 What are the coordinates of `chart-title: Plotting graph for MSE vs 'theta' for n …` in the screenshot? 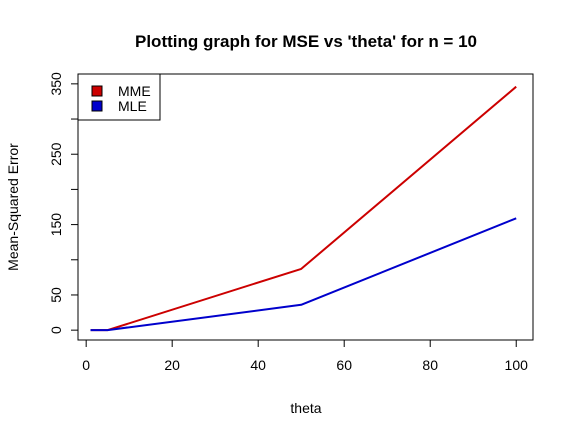 It's located at (306, 41).